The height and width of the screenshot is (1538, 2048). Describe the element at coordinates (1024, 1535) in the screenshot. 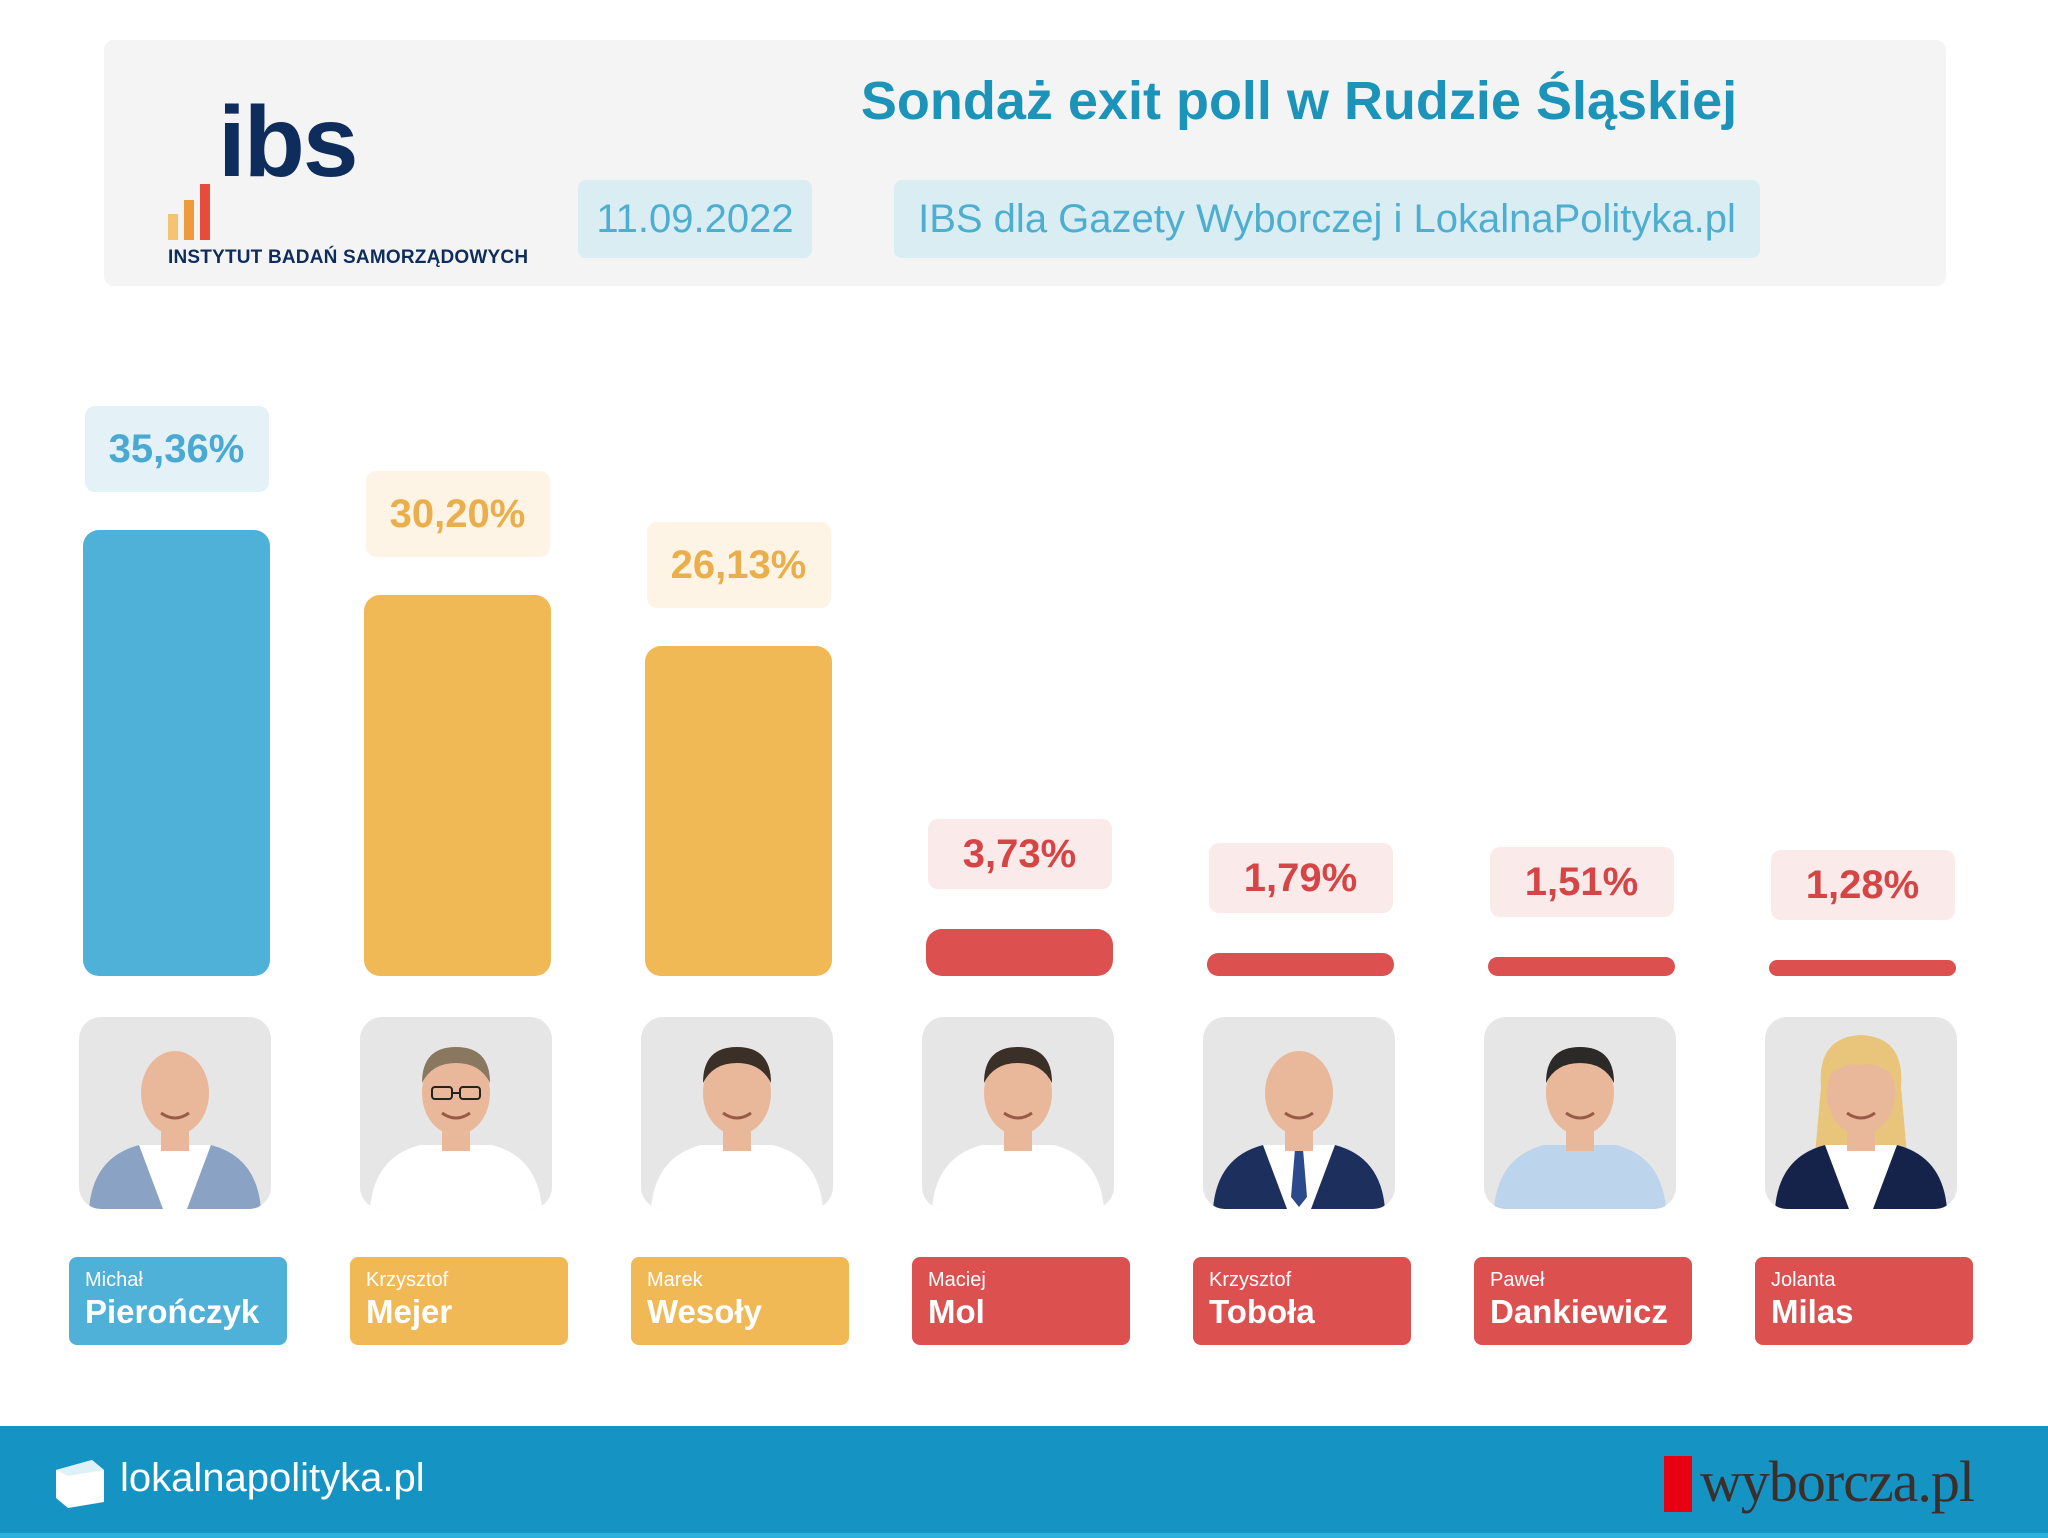

I see `footer-divider` at that location.